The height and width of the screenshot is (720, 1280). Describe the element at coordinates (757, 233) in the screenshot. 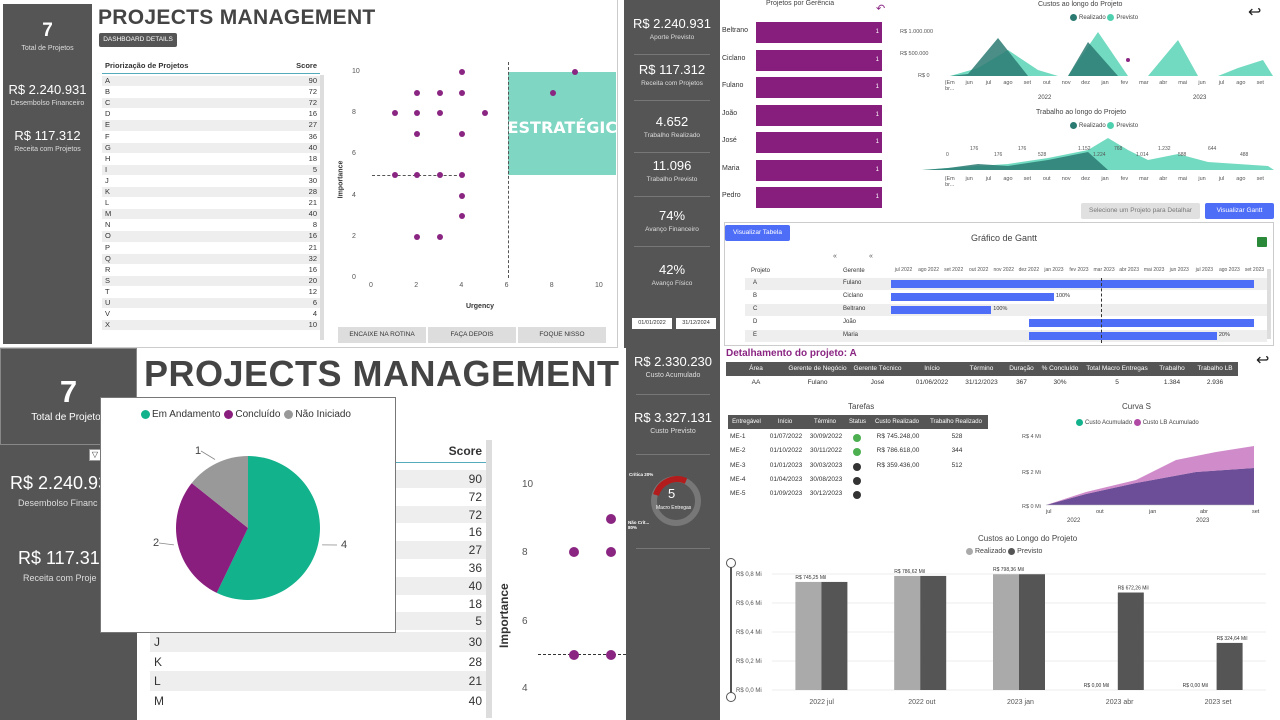

I see `visualizar-tabela-button: Visualizar Tabela` at that location.